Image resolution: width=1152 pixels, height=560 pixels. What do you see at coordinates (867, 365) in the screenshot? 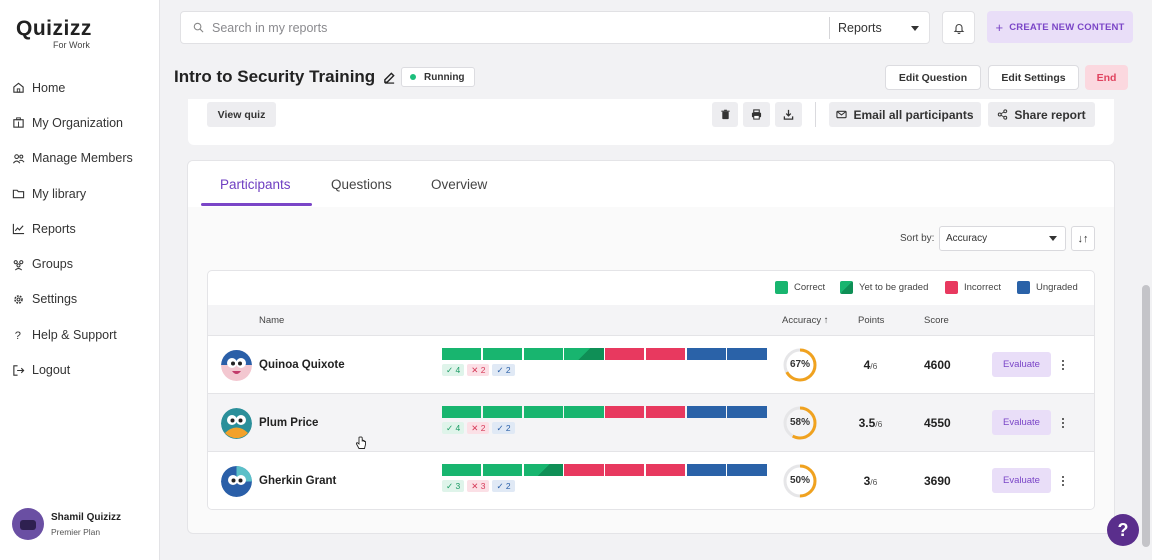
I see `points-earned: 4` at bounding box center [867, 365].